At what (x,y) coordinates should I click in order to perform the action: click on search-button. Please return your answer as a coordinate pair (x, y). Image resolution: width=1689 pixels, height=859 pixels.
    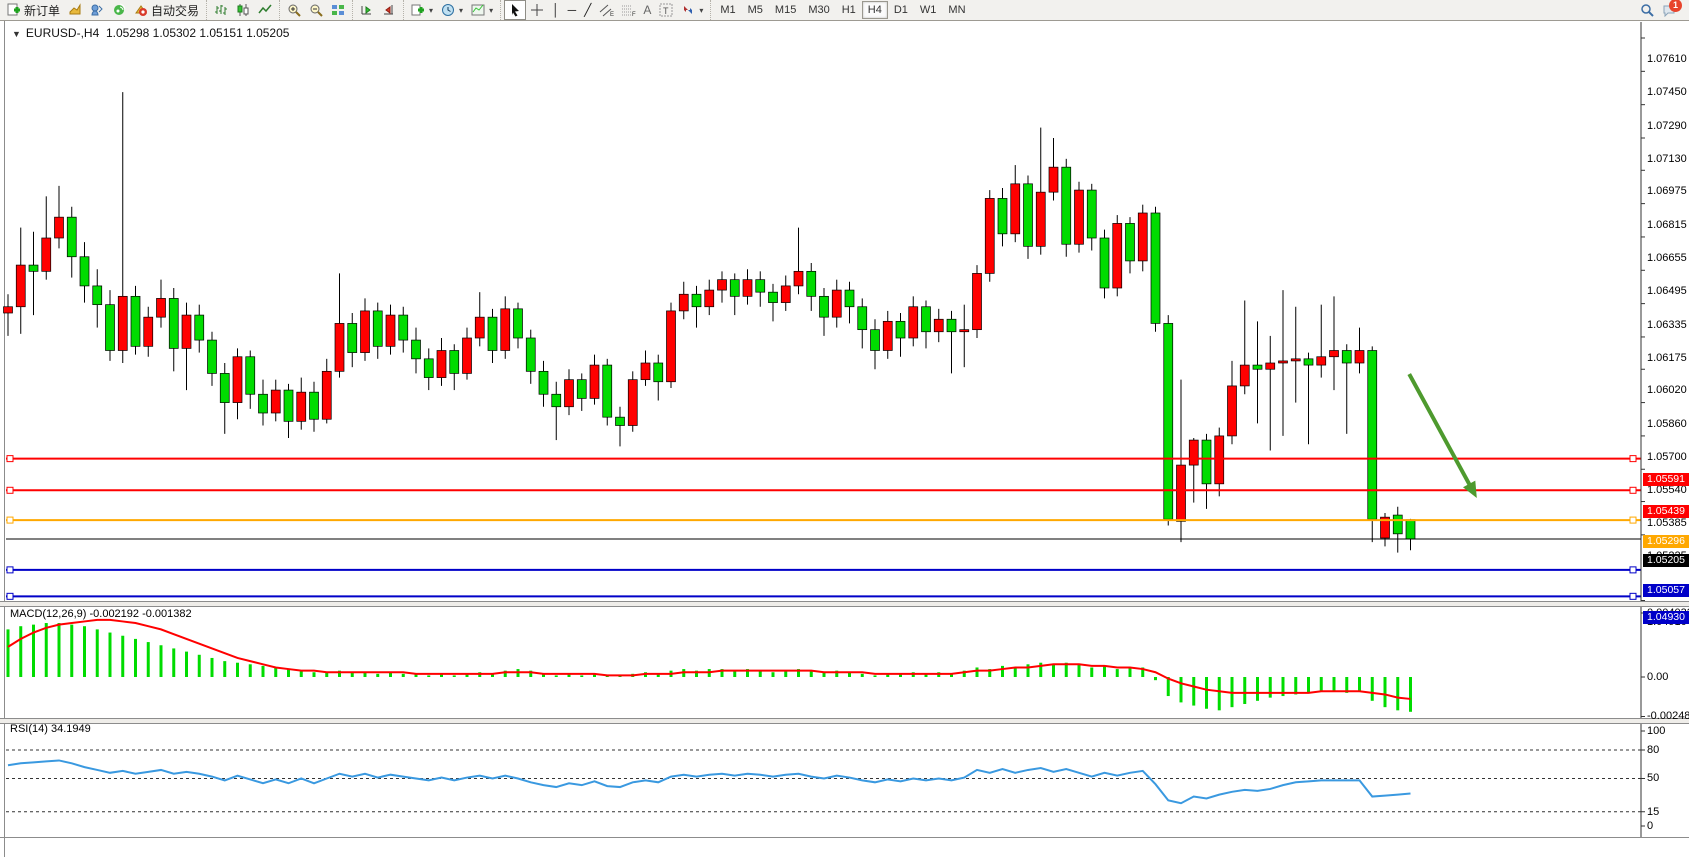
    Looking at the image, I should click on (1647, 10).